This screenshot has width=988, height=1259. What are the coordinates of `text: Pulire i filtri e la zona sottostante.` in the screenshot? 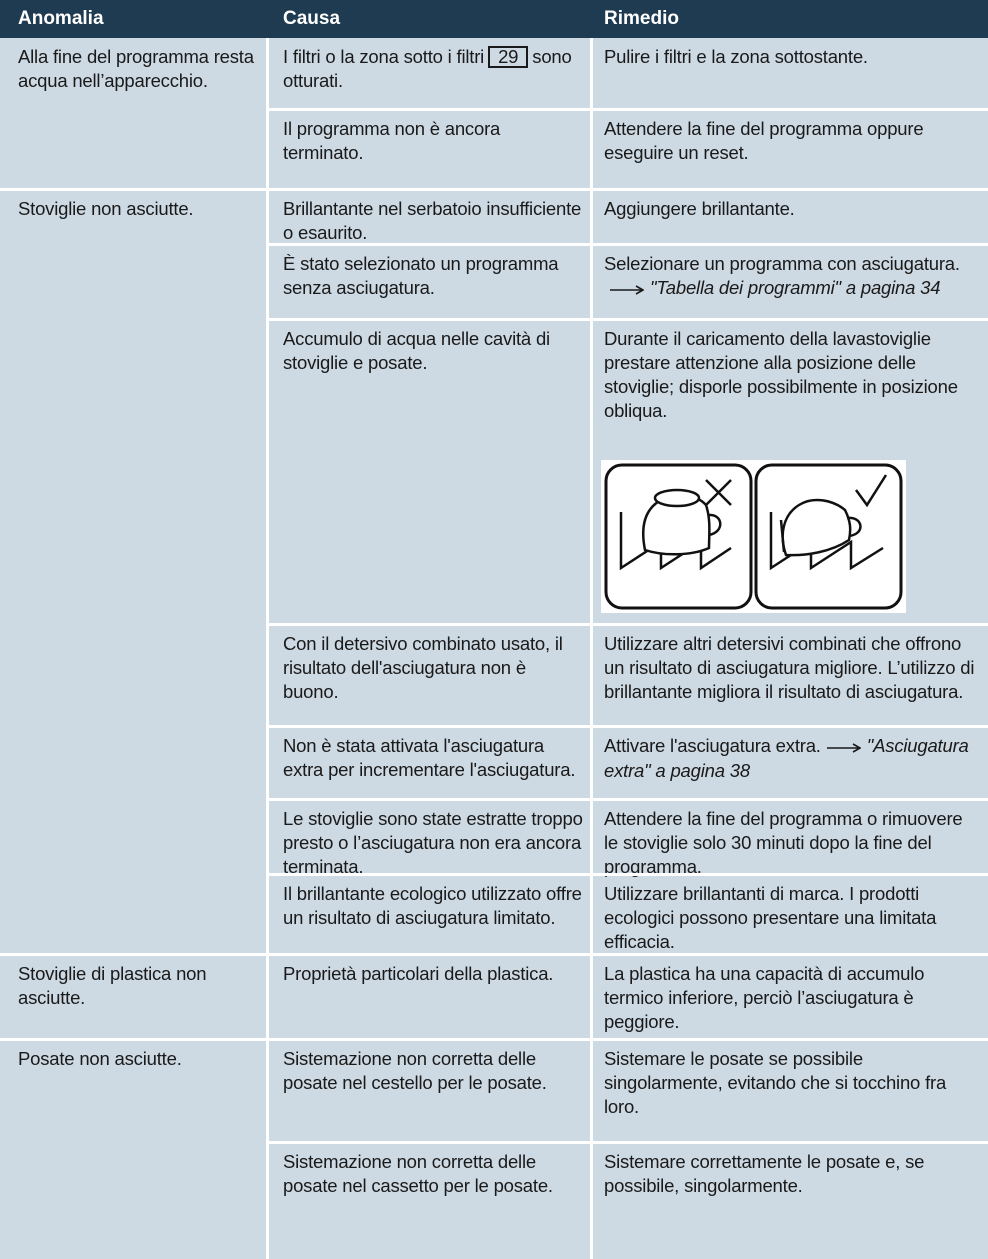 It's located at (736, 56).